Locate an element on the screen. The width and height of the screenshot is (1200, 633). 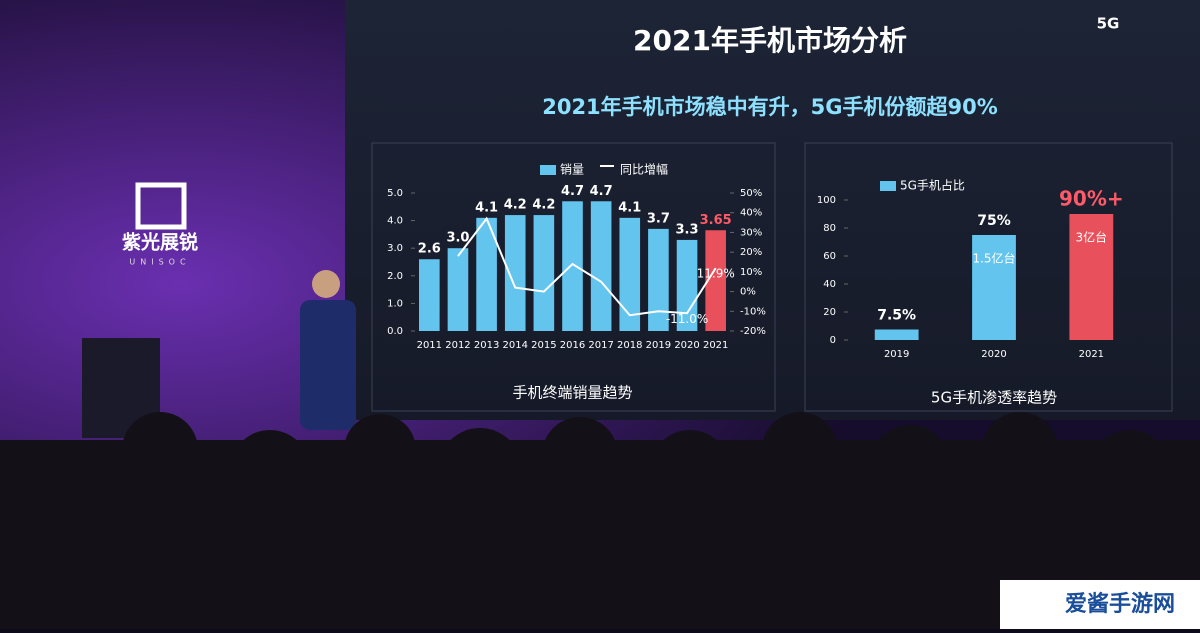
y-tick-label: 2.0 is located at coordinates (395, 276).